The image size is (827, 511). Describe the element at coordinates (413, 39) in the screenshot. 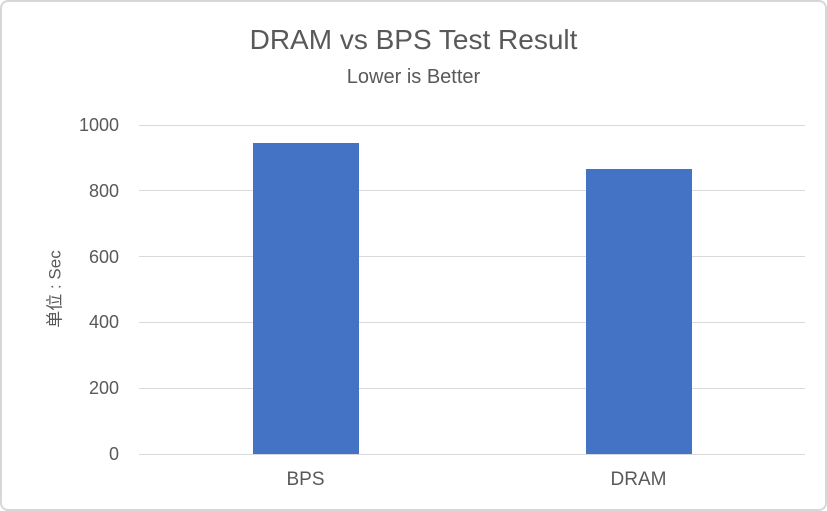

I see `chart-title: DRAM vs BPS Test Result` at that location.